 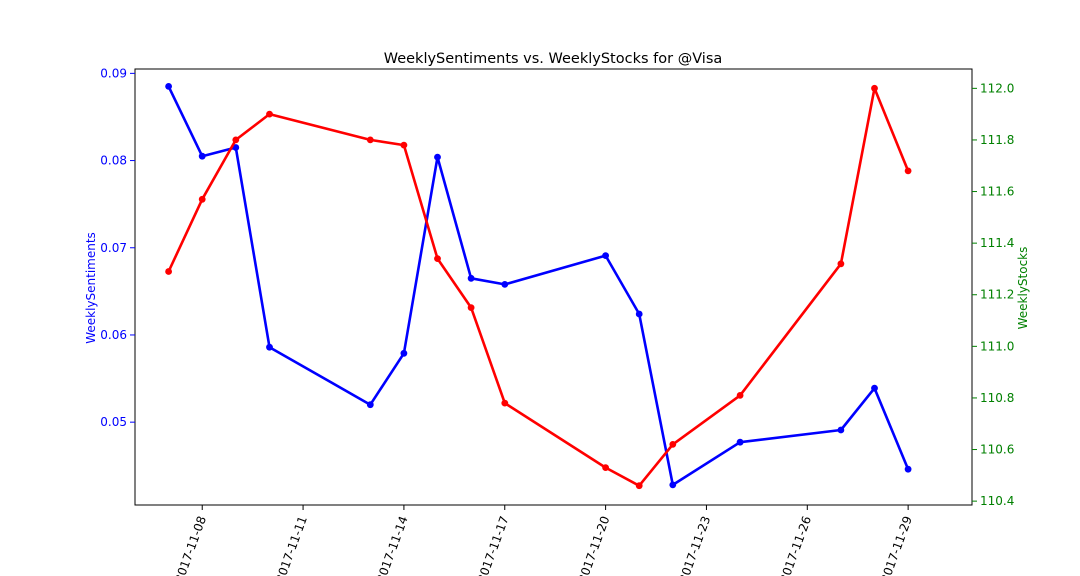 What do you see at coordinates (997, 501) in the screenshot?
I see `y-right-tick-label: 110.4` at bounding box center [997, 501].